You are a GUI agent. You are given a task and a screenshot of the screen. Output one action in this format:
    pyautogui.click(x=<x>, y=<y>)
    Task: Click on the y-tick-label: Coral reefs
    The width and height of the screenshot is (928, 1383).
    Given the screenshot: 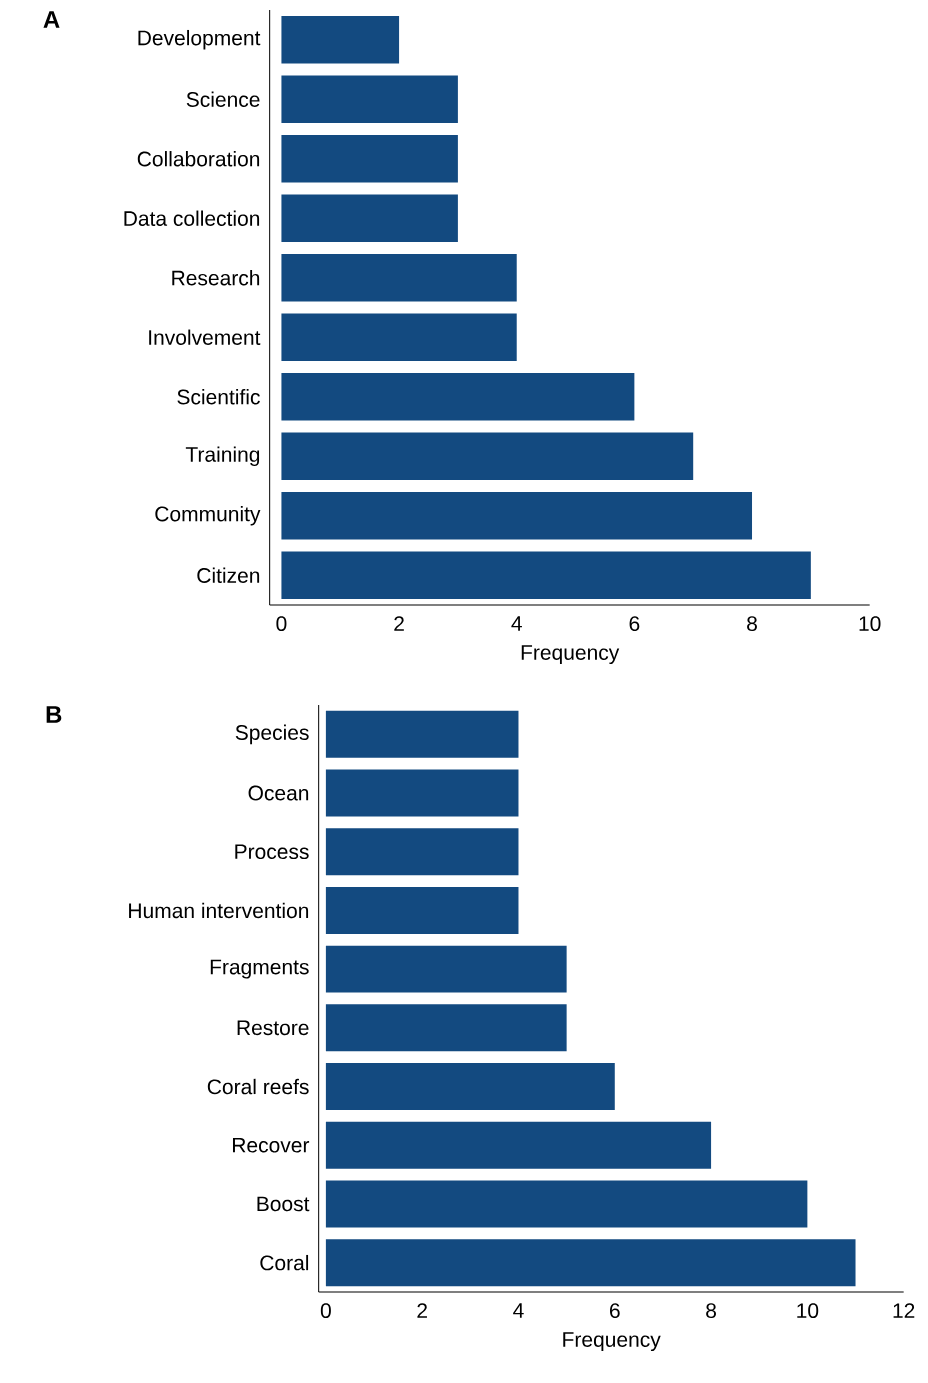 What is the action you would take?
    pyautogui.click(x=258, y=1086)
    